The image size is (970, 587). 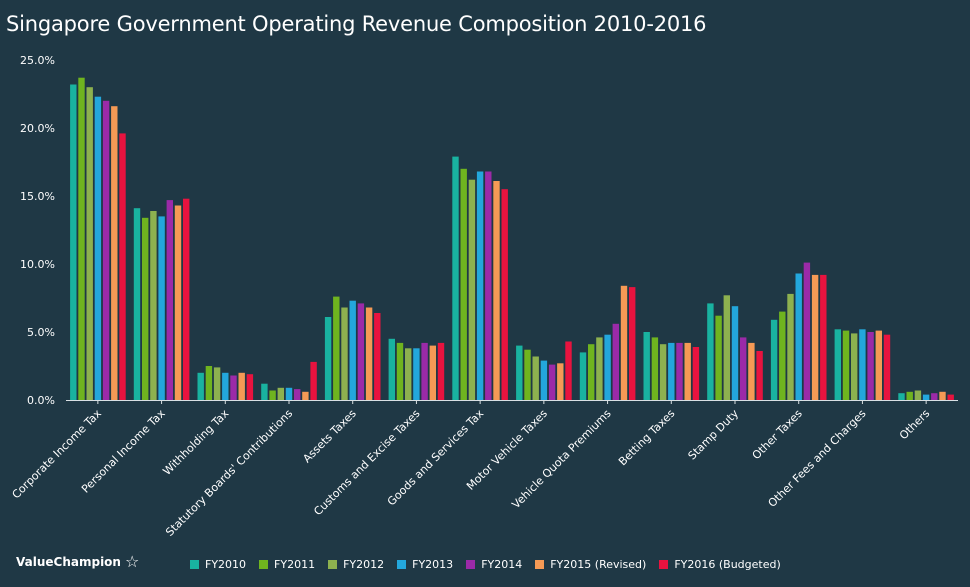 What do you see at coordinates (364, 564) in the screenshot?
I see `legend-label: FY2012` at bounding box center [364, 564].